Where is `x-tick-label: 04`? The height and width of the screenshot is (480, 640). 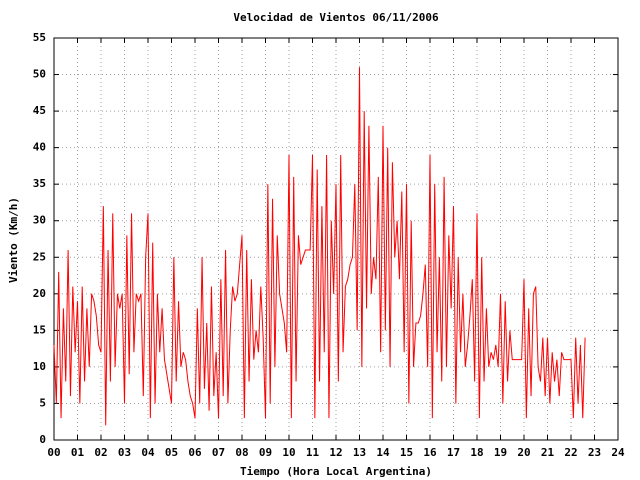 x-tick-label: 04 is located at coordinates (148, 452).